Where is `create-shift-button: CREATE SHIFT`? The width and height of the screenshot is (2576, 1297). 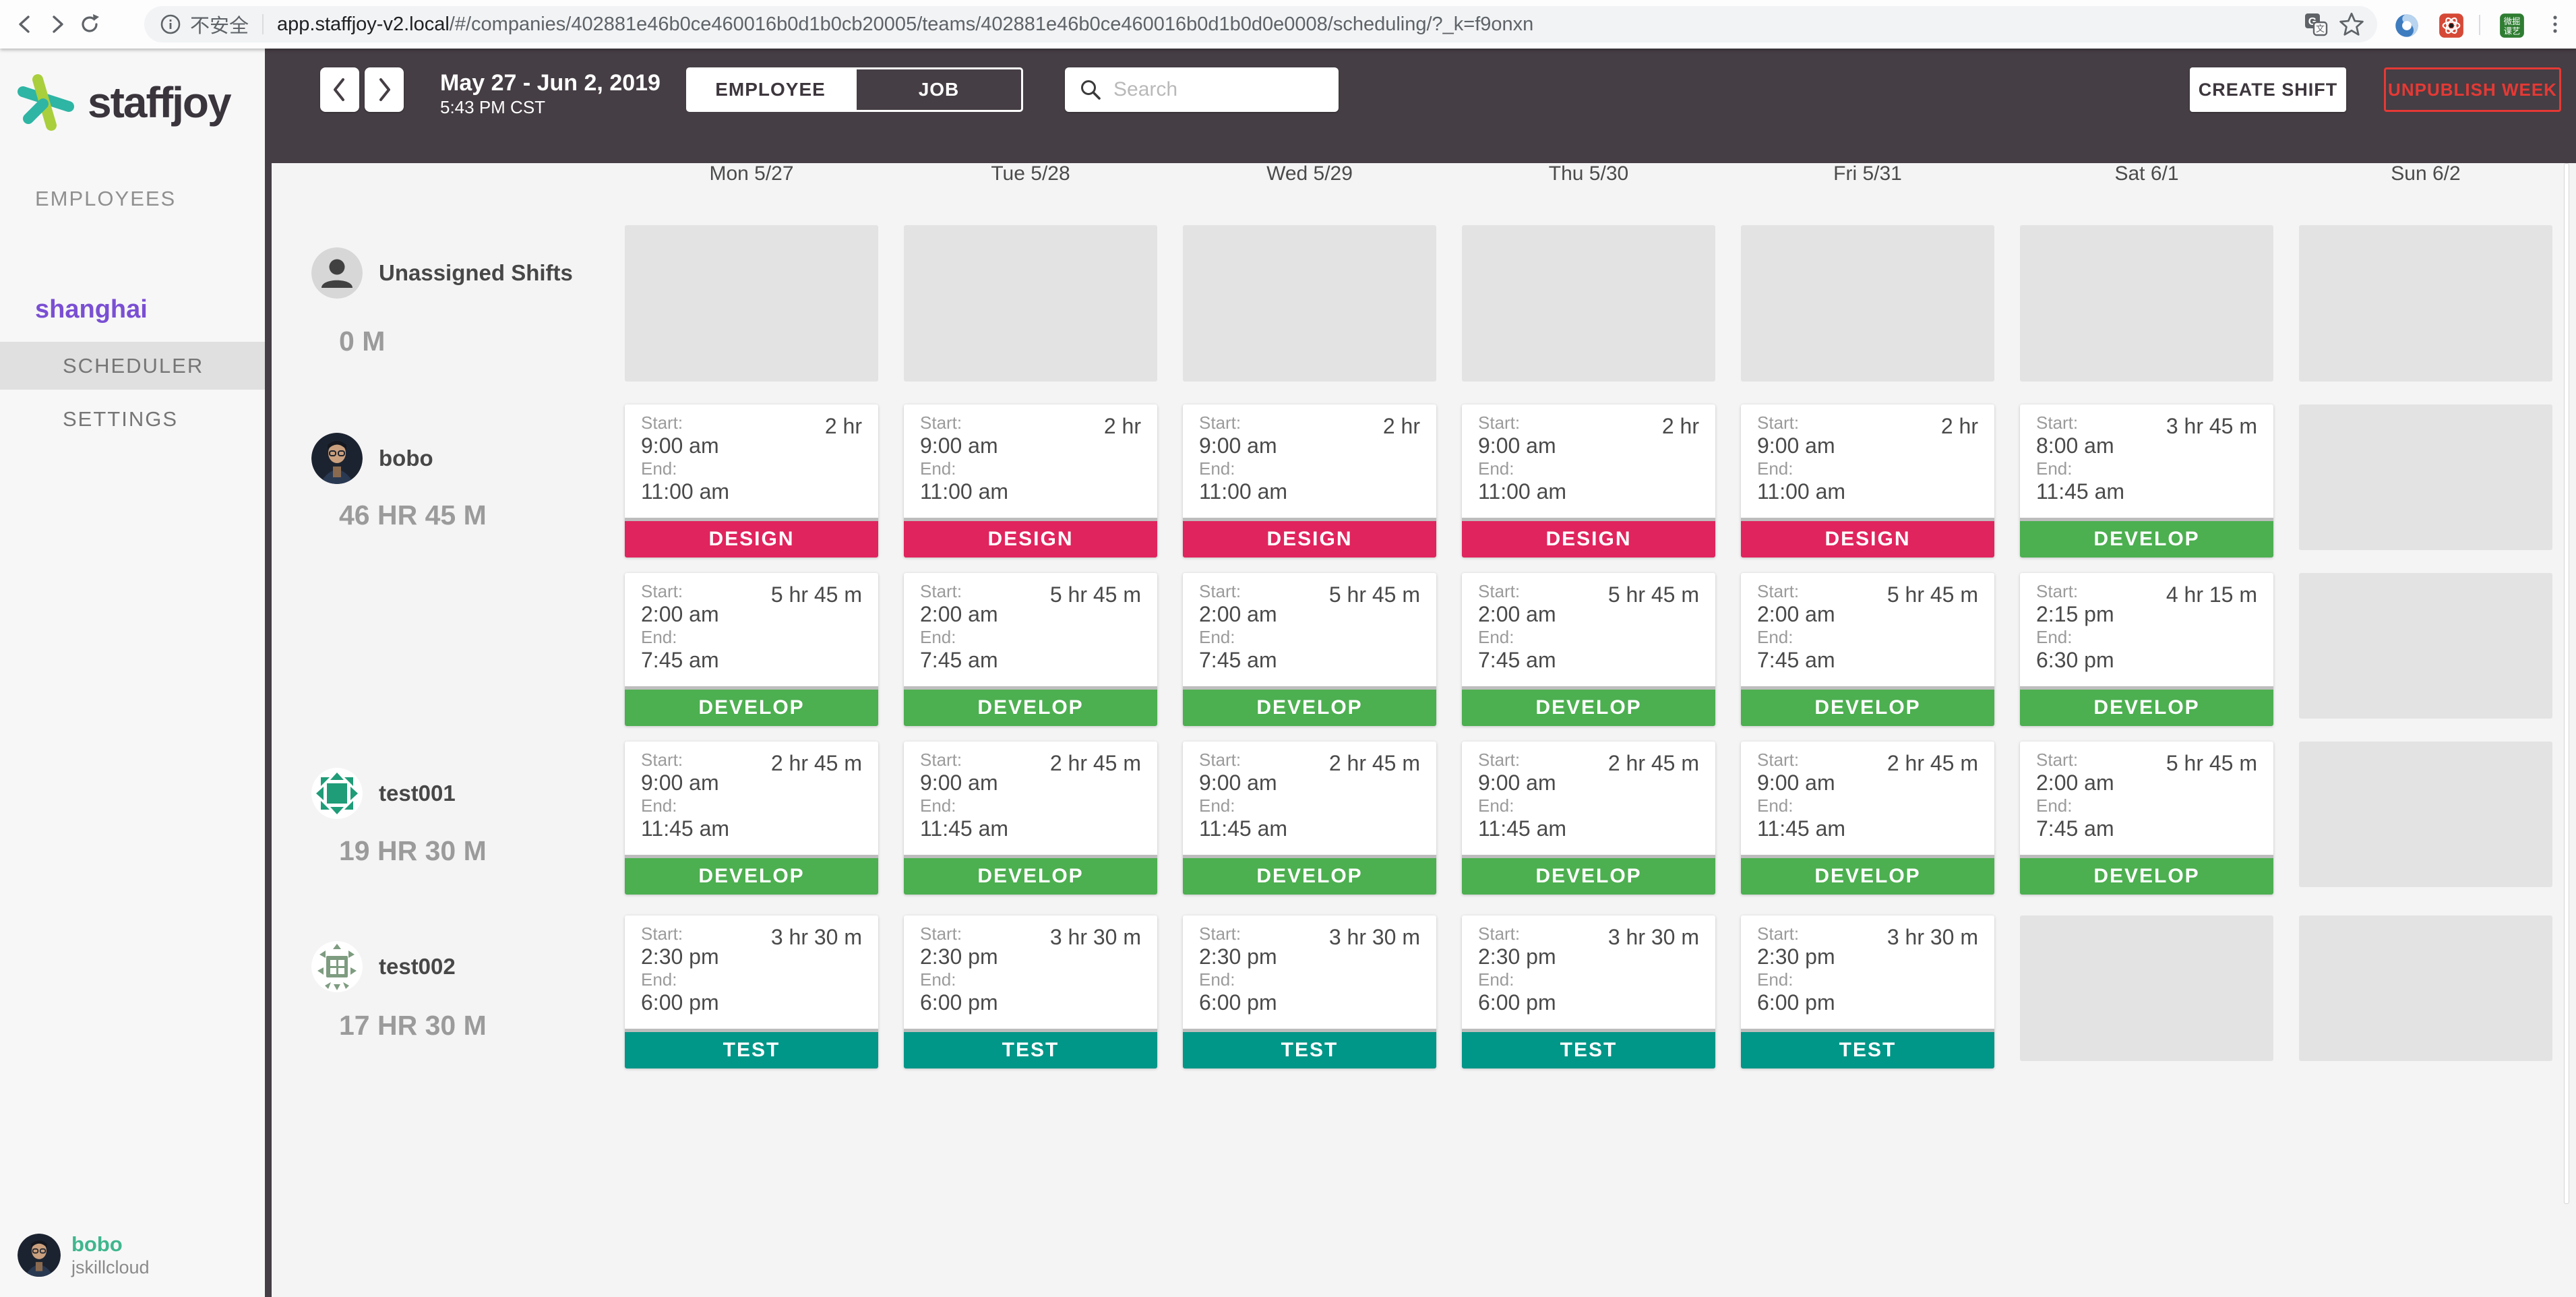
create-shift-button: CREATE SHIFT is located at coordinates (2268, 89).